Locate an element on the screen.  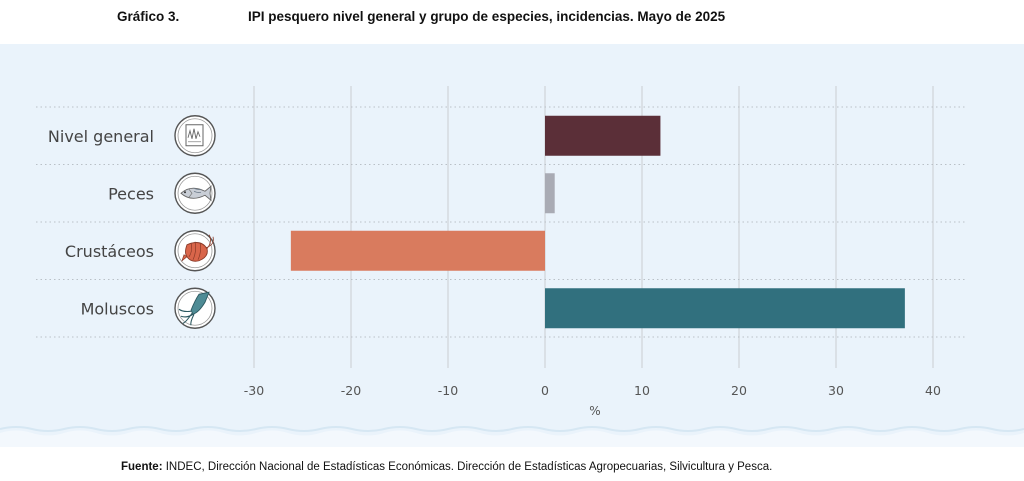
category-label: Moluscos is located at coordinates (117, 308).